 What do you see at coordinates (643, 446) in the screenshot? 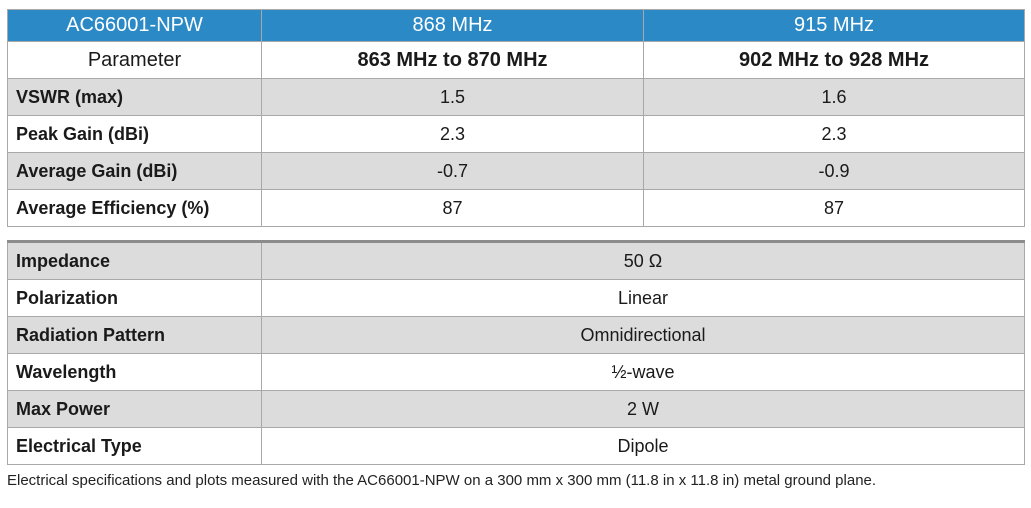
I see `row-value: Dipole` at bounding box center [643, 446].